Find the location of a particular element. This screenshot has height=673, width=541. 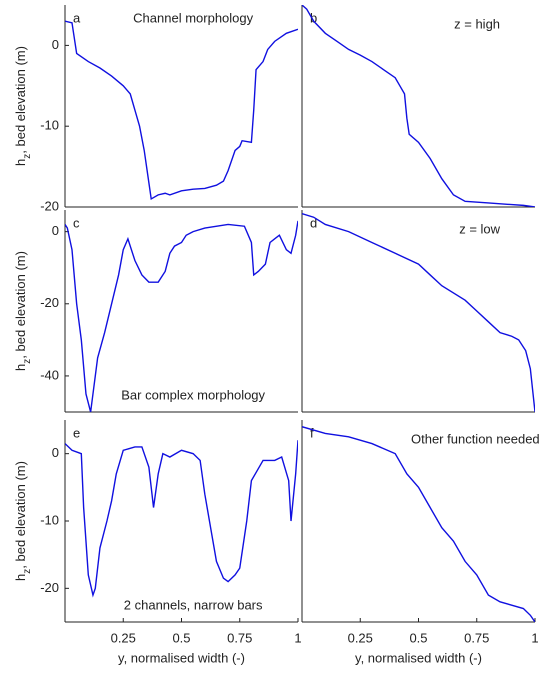

panel-label: a is located at coordinates (77, 17).